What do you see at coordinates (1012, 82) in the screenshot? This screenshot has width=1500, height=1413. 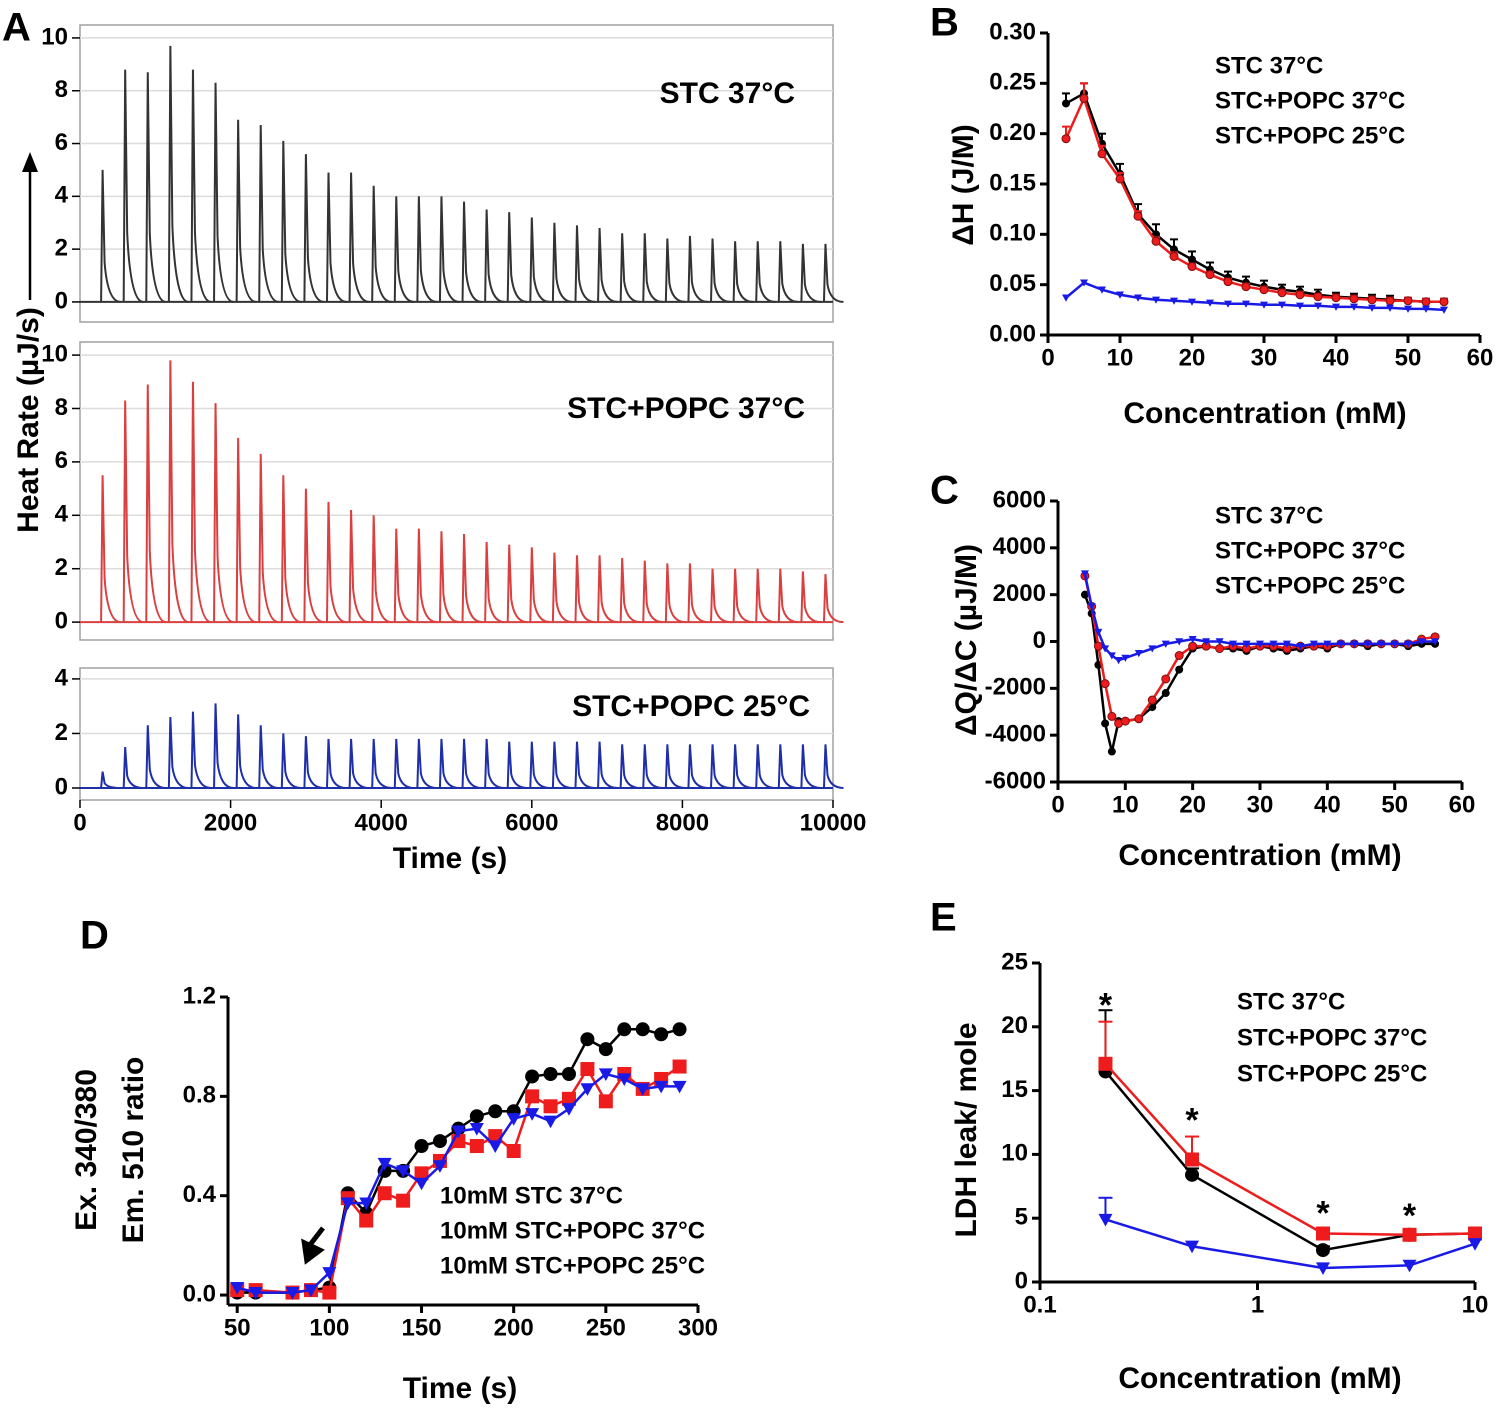 I see `y-tick-label: 0.25` at bounding box center [1012, 82].